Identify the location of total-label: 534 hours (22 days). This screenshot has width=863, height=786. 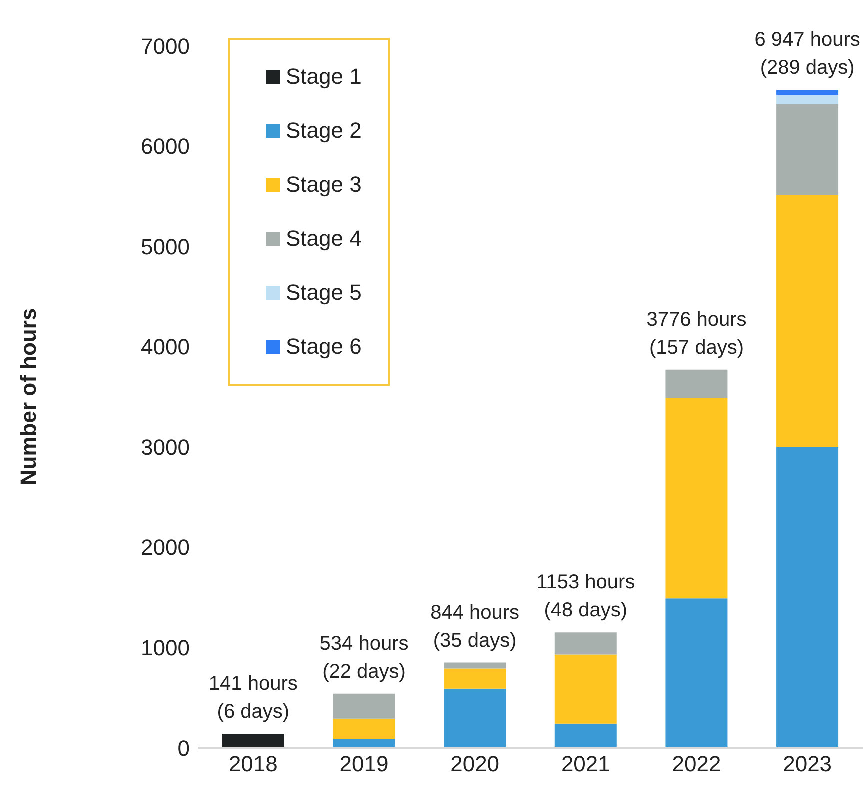
(364, 657).